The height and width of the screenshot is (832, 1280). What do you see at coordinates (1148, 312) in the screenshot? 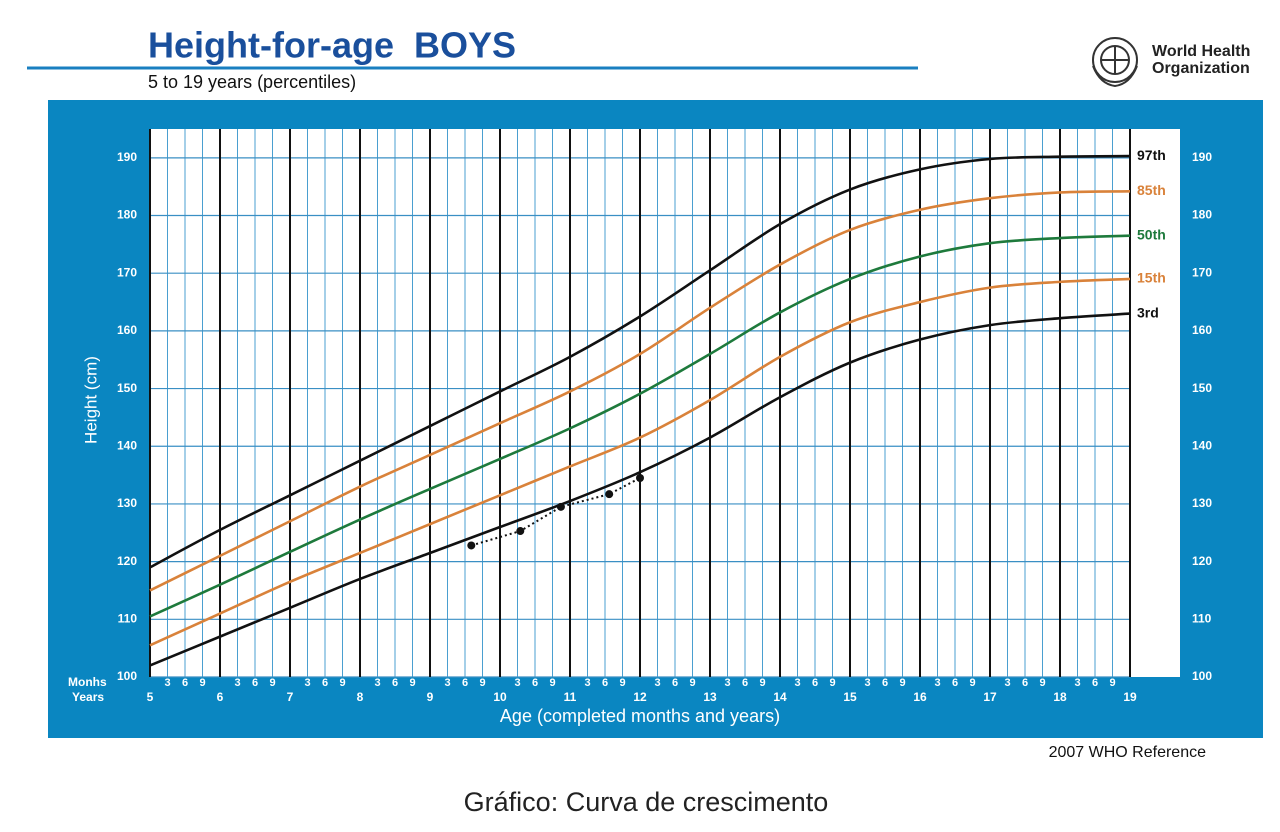
I see `series-label: 3rd` at bounding box center [1148, 312].